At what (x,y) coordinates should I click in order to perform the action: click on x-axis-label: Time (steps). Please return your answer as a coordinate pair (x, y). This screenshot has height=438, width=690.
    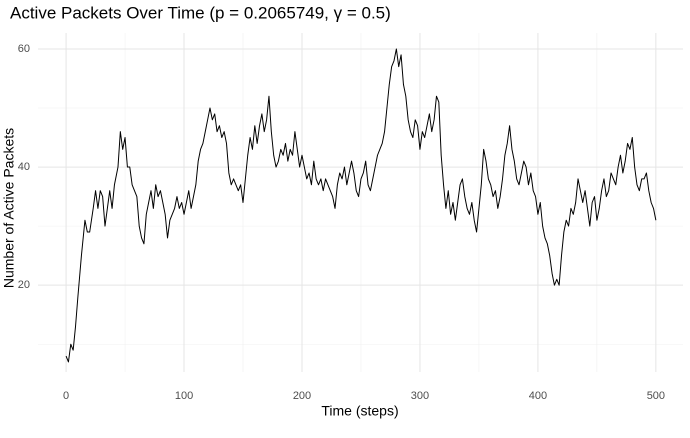
    Looking at the image, I should click on (359, 411).